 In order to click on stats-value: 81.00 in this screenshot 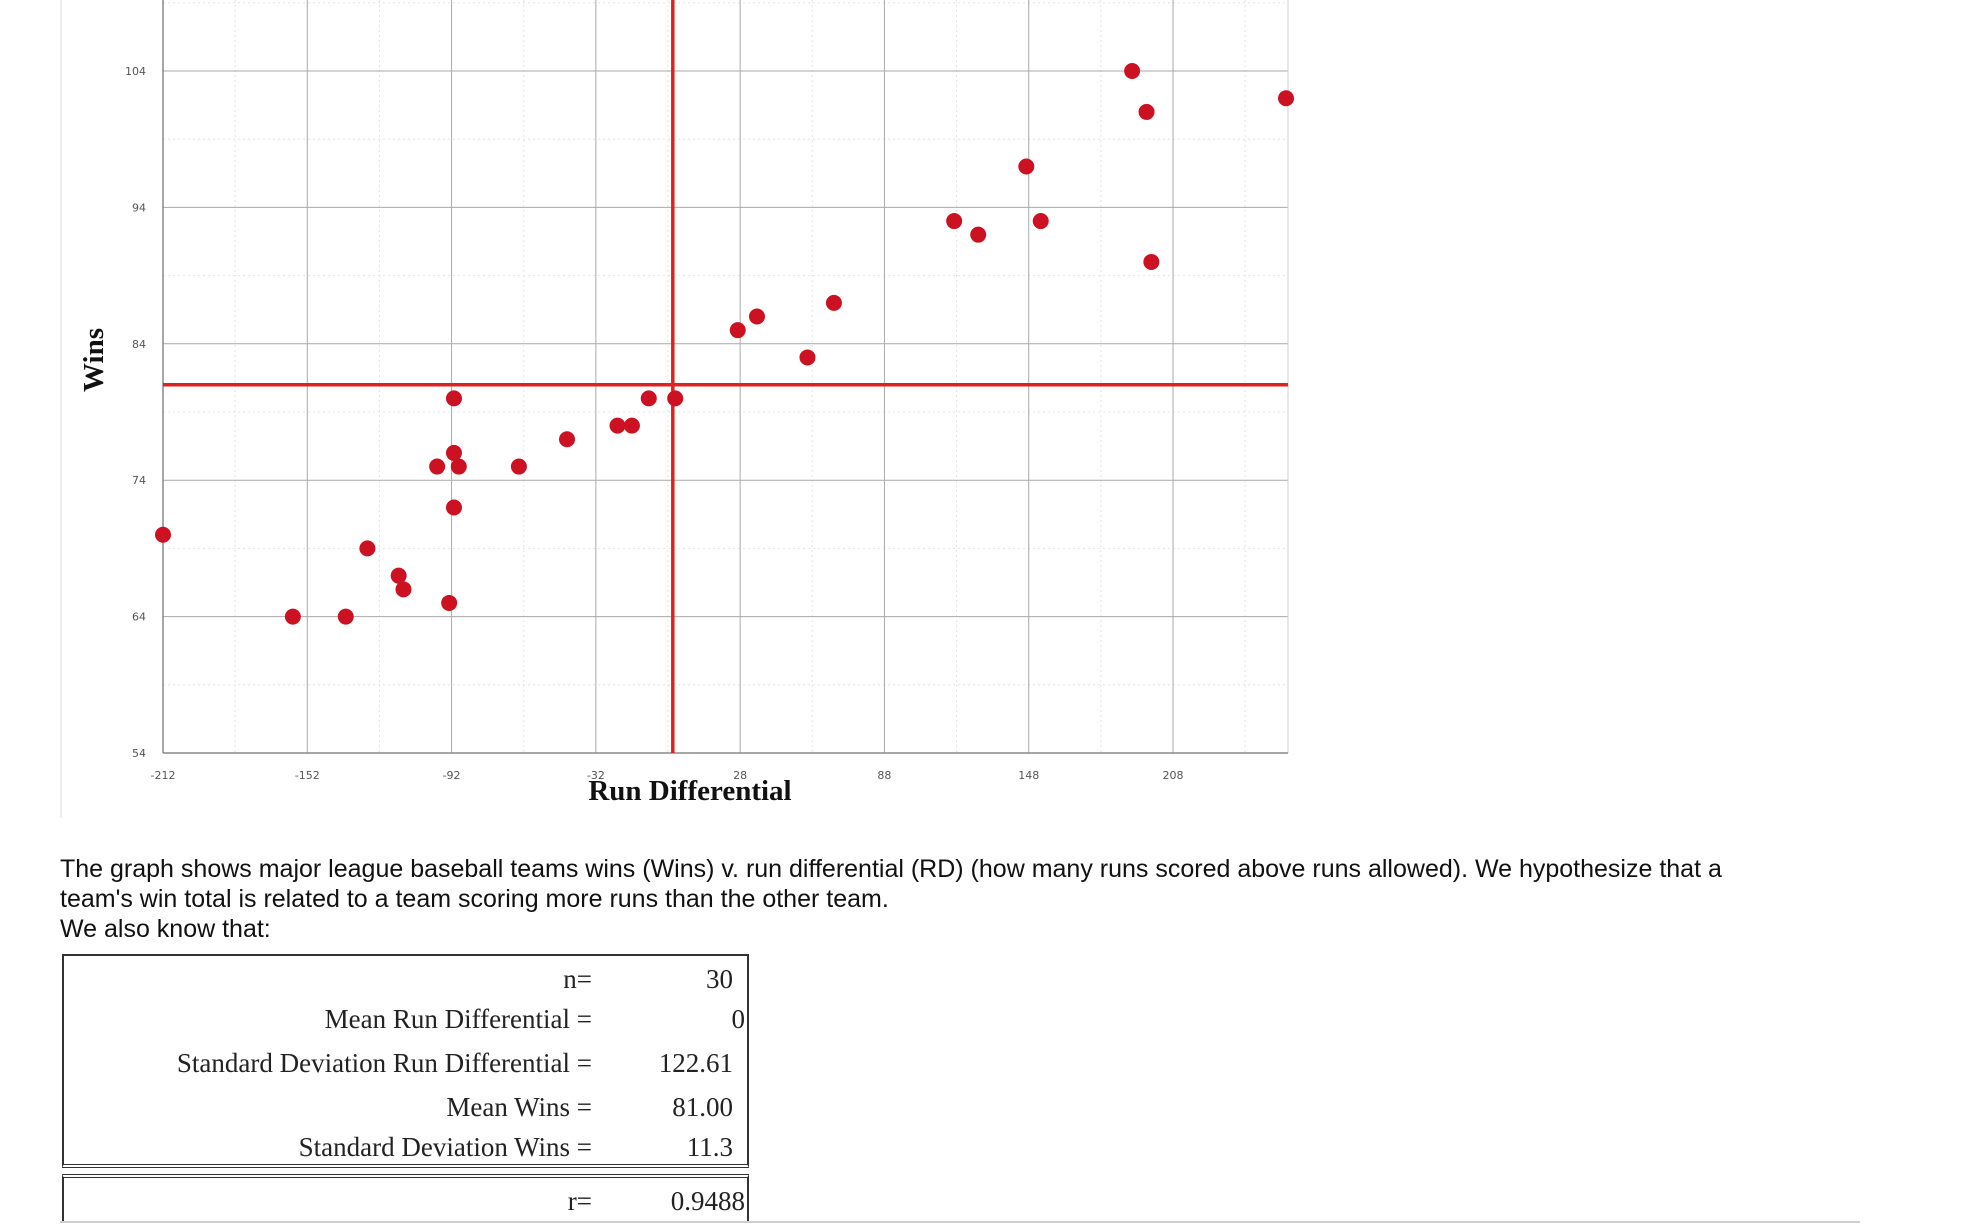, I will do `click(702, 1107)`.